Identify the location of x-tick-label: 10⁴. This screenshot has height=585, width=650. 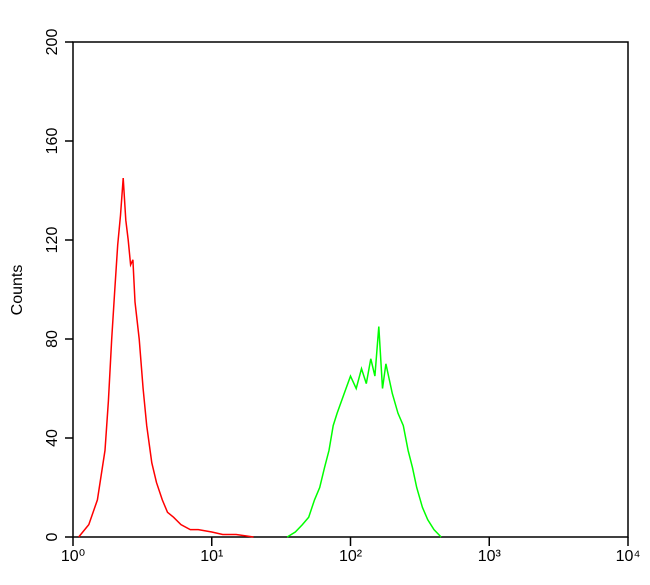
(628, 556).